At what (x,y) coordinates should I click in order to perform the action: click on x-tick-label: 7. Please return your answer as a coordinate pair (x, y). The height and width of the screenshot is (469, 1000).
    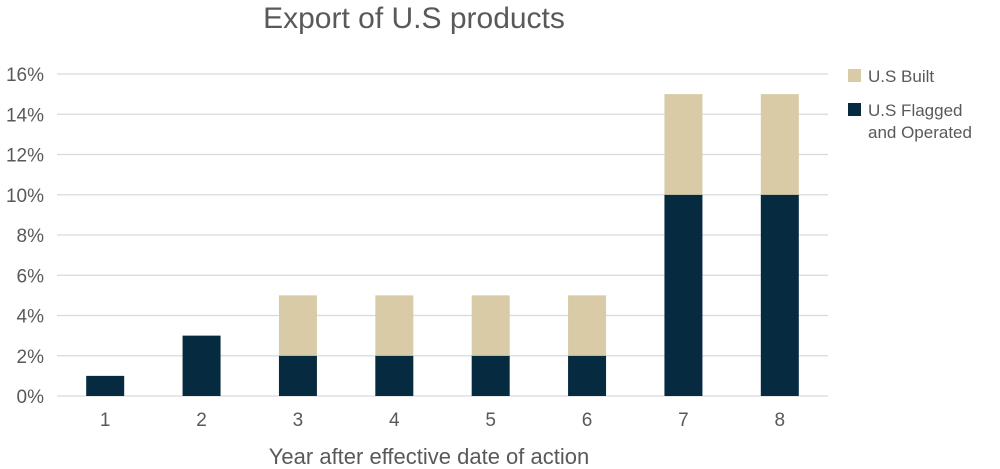
    Looking at the image, I should click on (683, 420).